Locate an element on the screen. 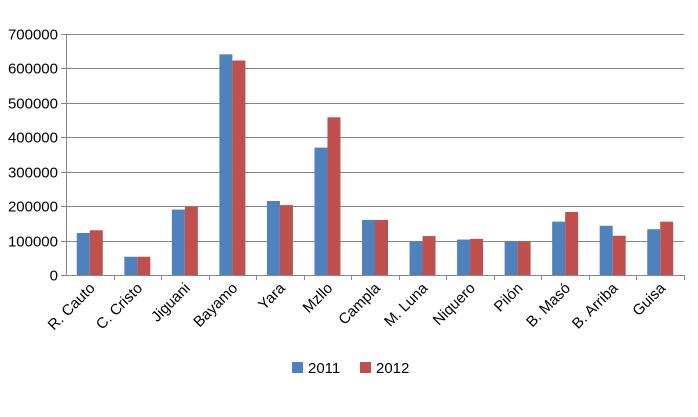 The height and width of the screenshot is (417, 698). legend-label: 2012 is located at coordinates (392, 368).